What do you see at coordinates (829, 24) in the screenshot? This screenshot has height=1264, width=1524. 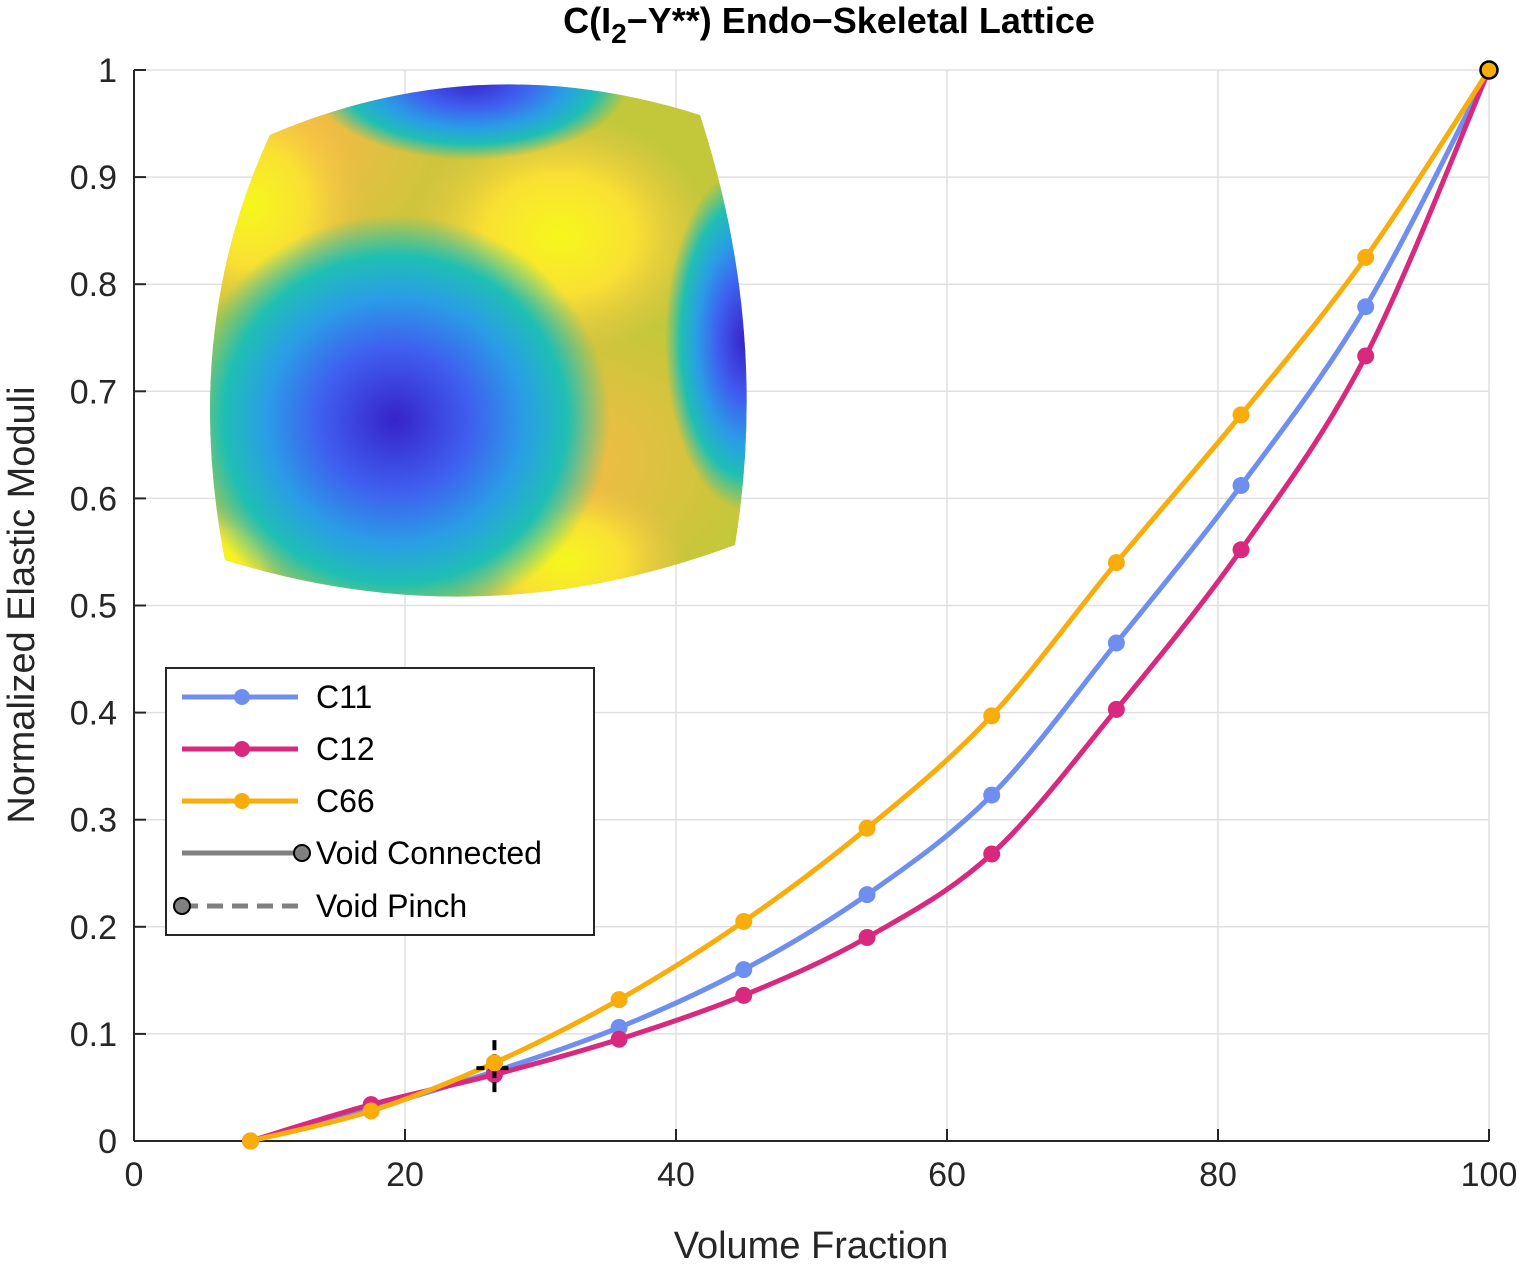 I see `chart-title: C(I2−Y**) Endo−Skeletal Lattice` at bounding box center [829, 24].